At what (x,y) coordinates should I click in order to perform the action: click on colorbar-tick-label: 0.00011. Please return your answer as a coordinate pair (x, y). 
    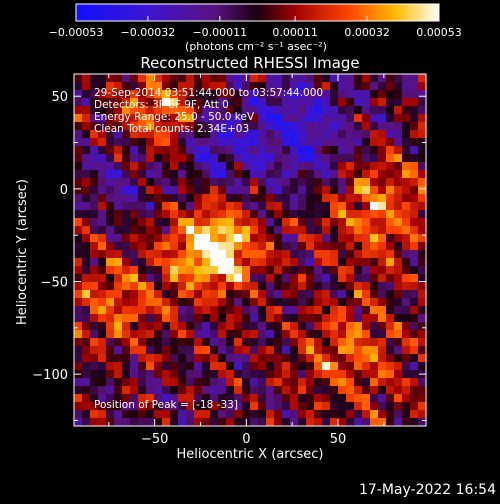
    Looking at the image, I should click on (295, 32).